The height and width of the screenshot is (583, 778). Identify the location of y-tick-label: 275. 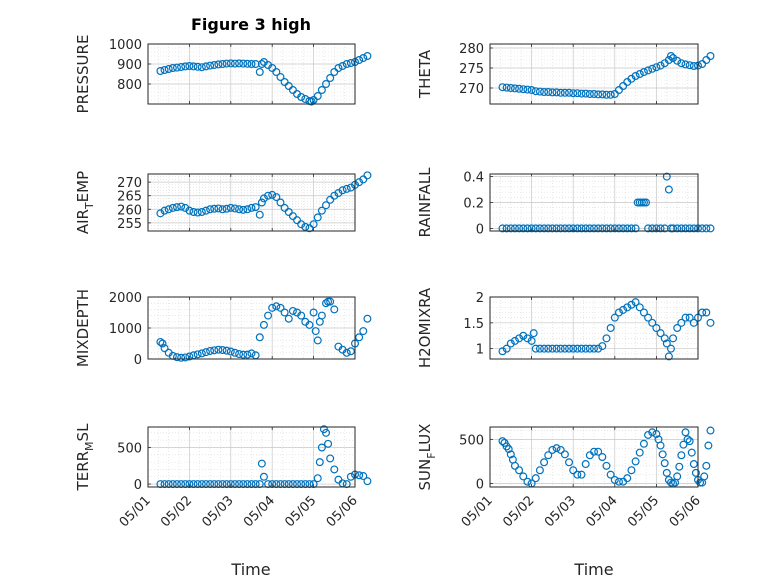
(471, 69).